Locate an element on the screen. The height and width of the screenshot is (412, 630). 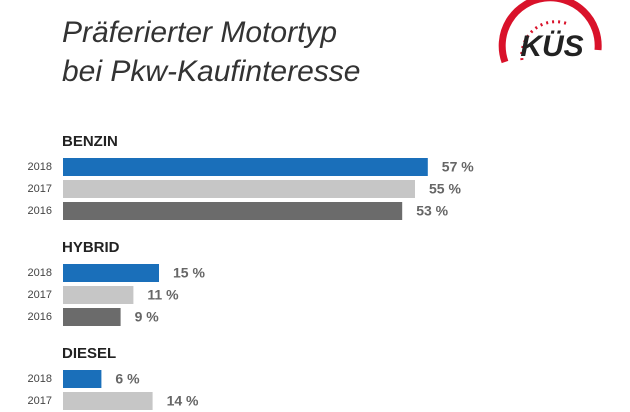
value-label: 53 % is located at coordinates (432, 211).